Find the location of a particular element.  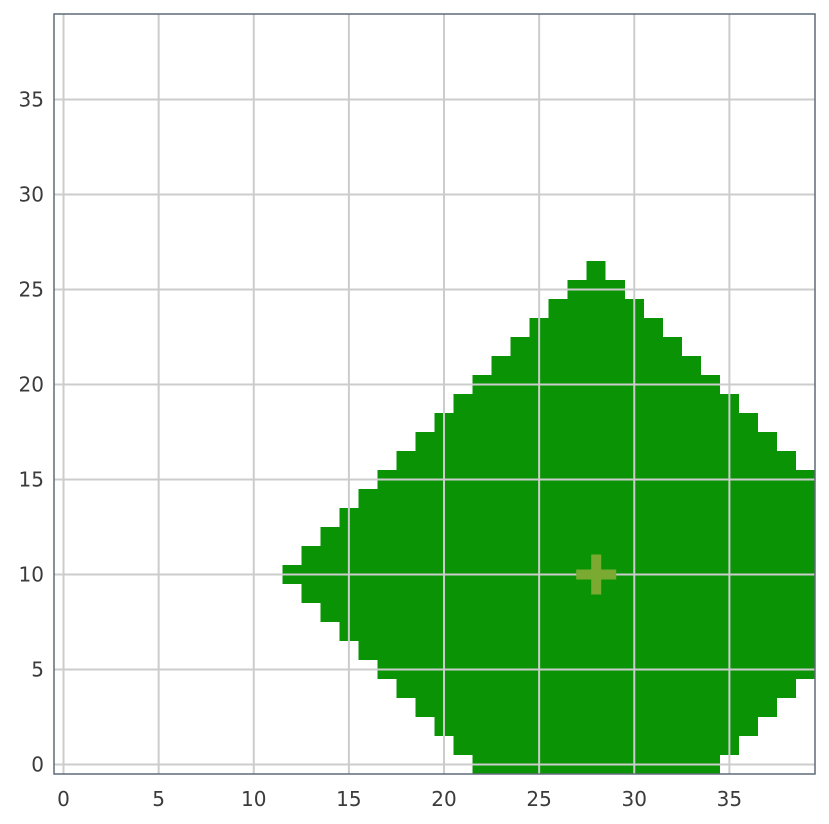

y-tick-label: 35 is located at coordinates (31, 100).